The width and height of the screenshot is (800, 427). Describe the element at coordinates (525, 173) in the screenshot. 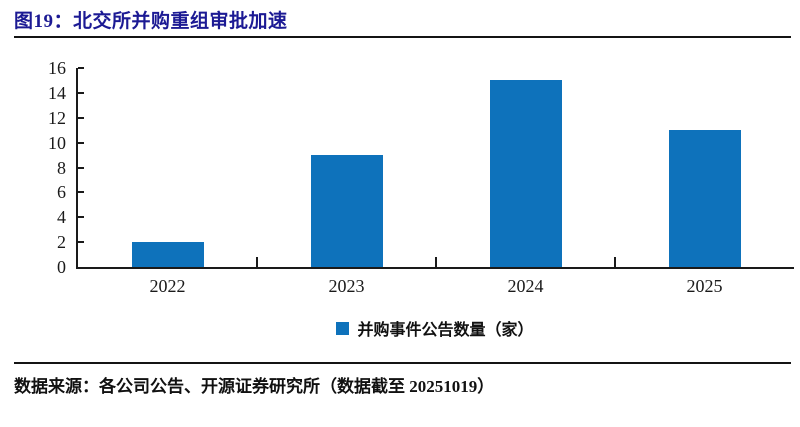

I see `bar-2024` at that location.